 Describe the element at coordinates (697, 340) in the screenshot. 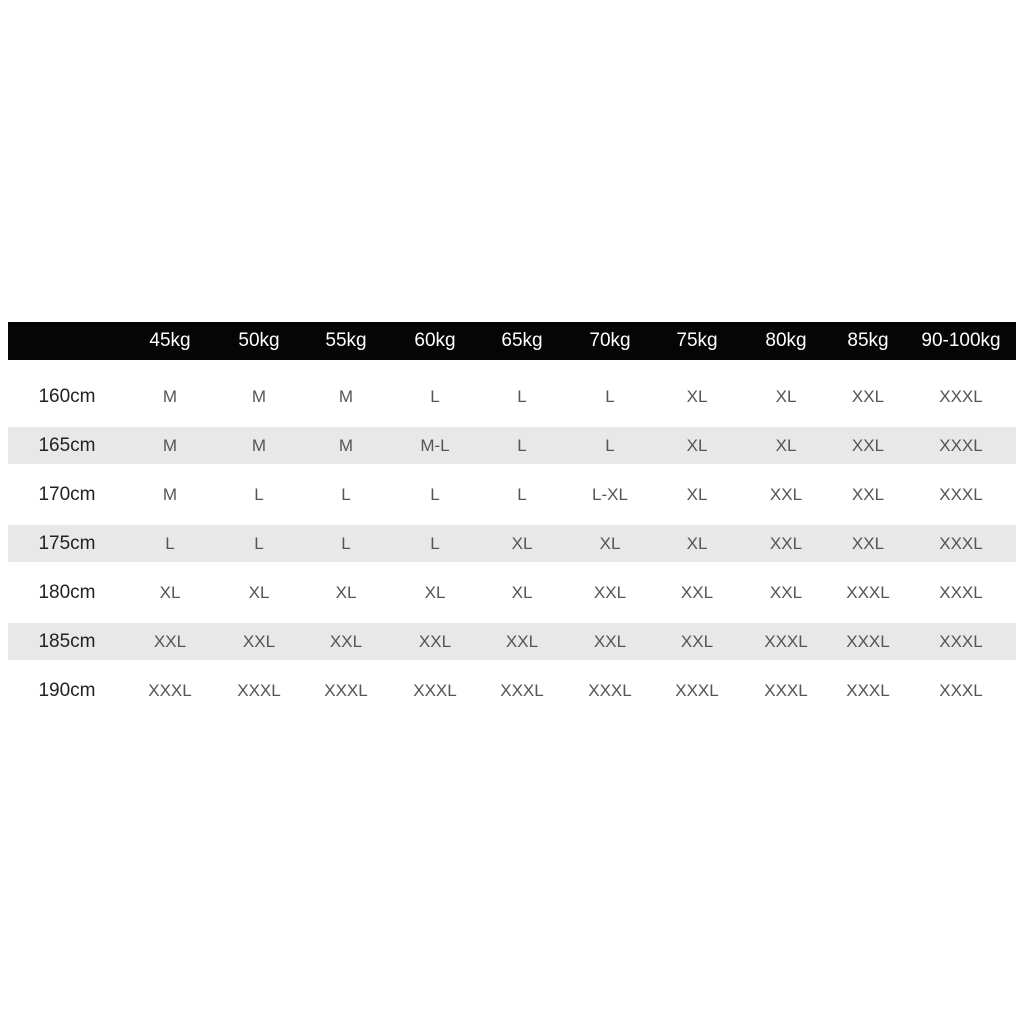

I see `column-header: 75kg` at that location.